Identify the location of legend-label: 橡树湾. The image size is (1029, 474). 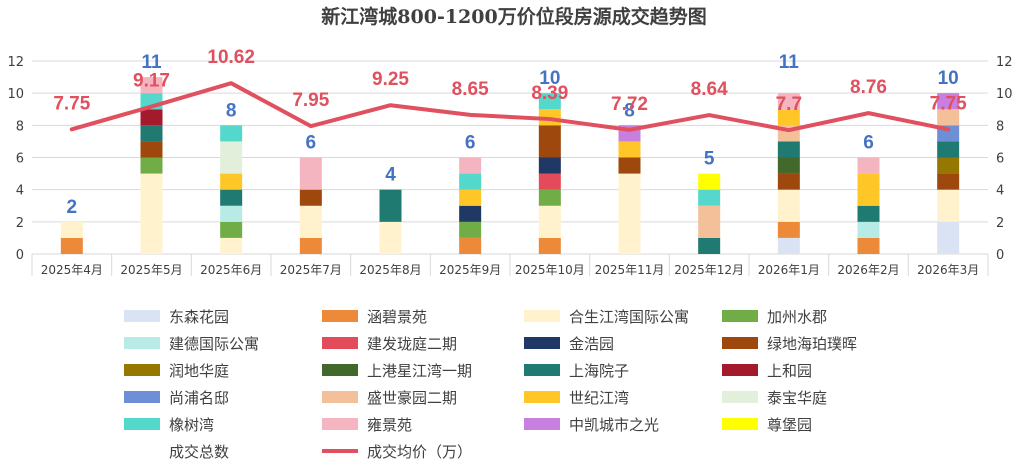
(191, 425).